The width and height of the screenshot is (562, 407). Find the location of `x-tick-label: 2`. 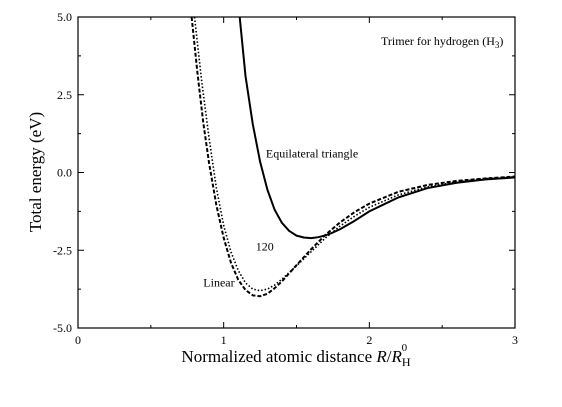

x-tick-label: 2 is located at coordinates (369, 340).